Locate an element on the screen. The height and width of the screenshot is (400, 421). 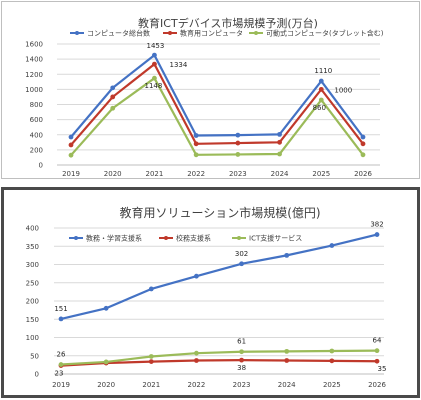
data-label: 302 is located at coordinates (241, 254).